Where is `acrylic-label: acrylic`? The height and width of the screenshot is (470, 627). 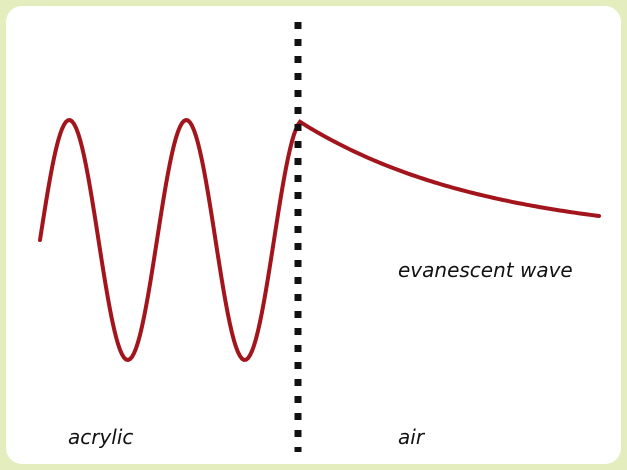 acrylic-label: acrylic is located at coordinates (100, 437).